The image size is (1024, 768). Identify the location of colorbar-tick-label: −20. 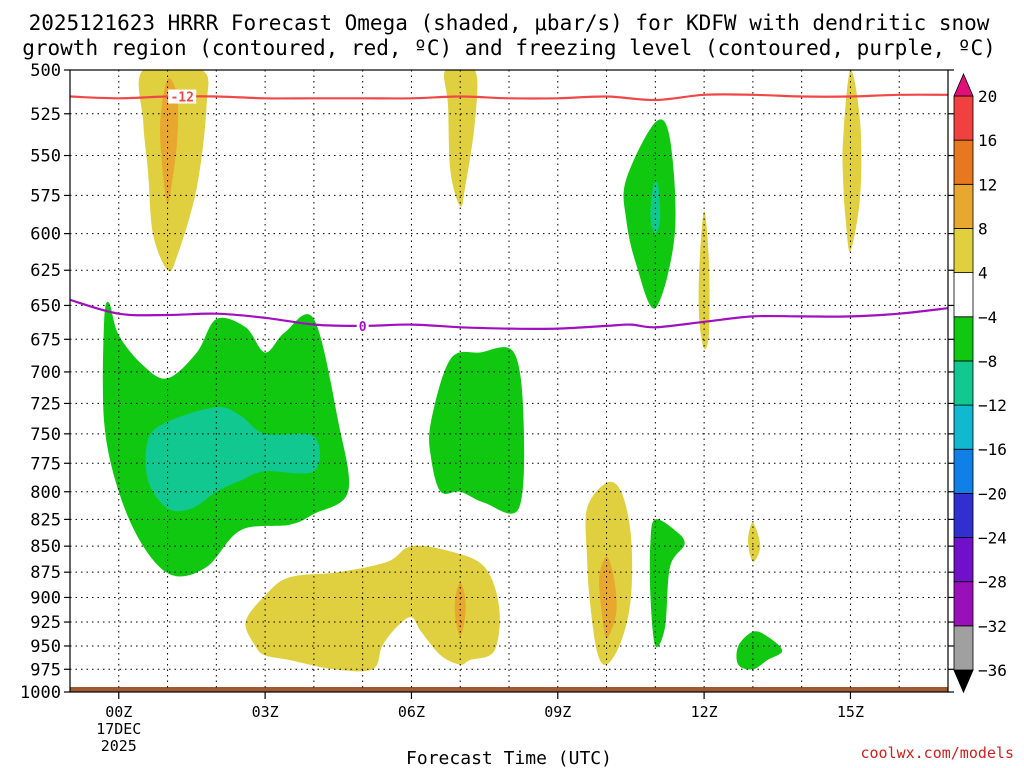
(992, 493).